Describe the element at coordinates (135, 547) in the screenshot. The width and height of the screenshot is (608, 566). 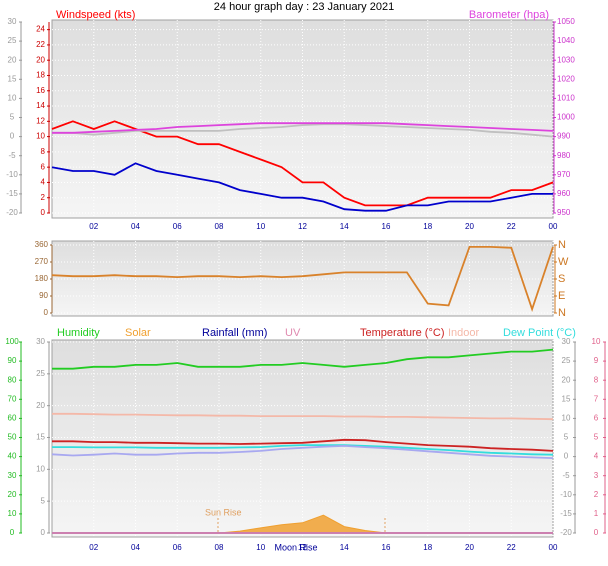
I see `x-tick-label: 04` at that location.